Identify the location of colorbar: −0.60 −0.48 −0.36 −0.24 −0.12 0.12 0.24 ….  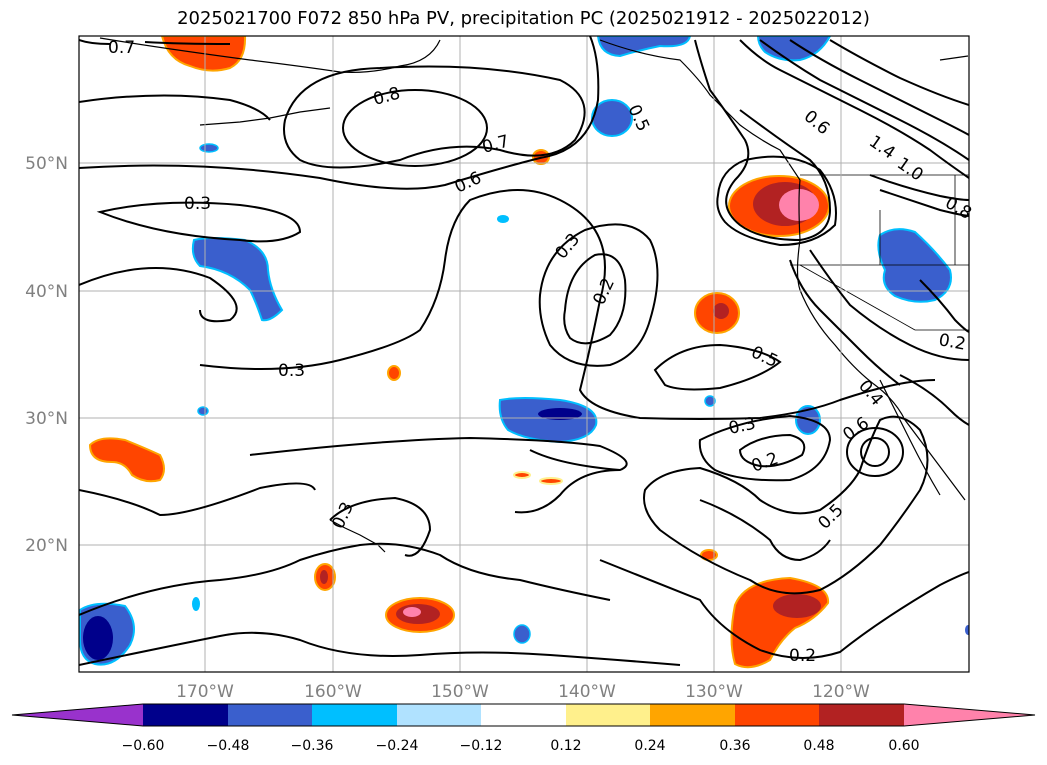
(523, 728).